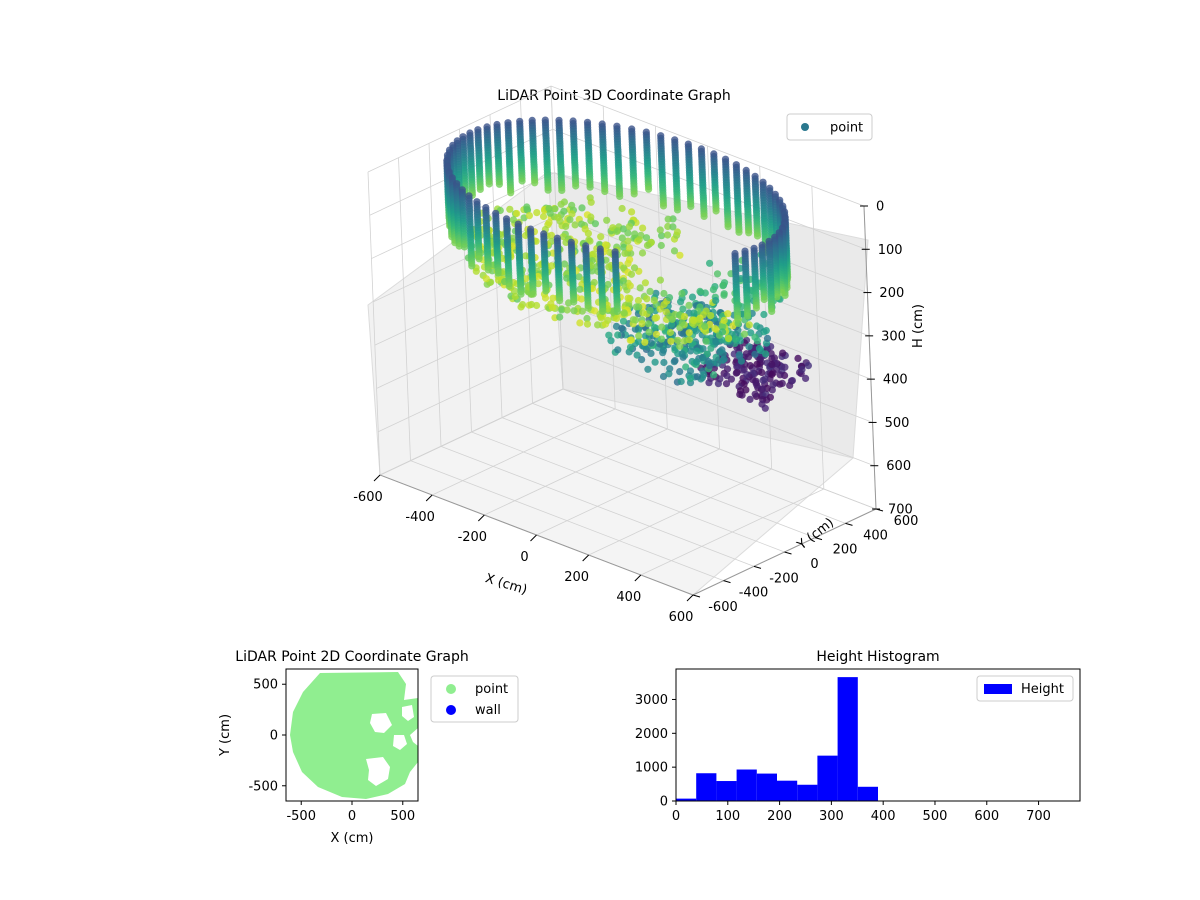  What do you see at coordinates (898, 466) in the screenshot?
I see `z-tick-label: 600` at bounding box center [898, 466].